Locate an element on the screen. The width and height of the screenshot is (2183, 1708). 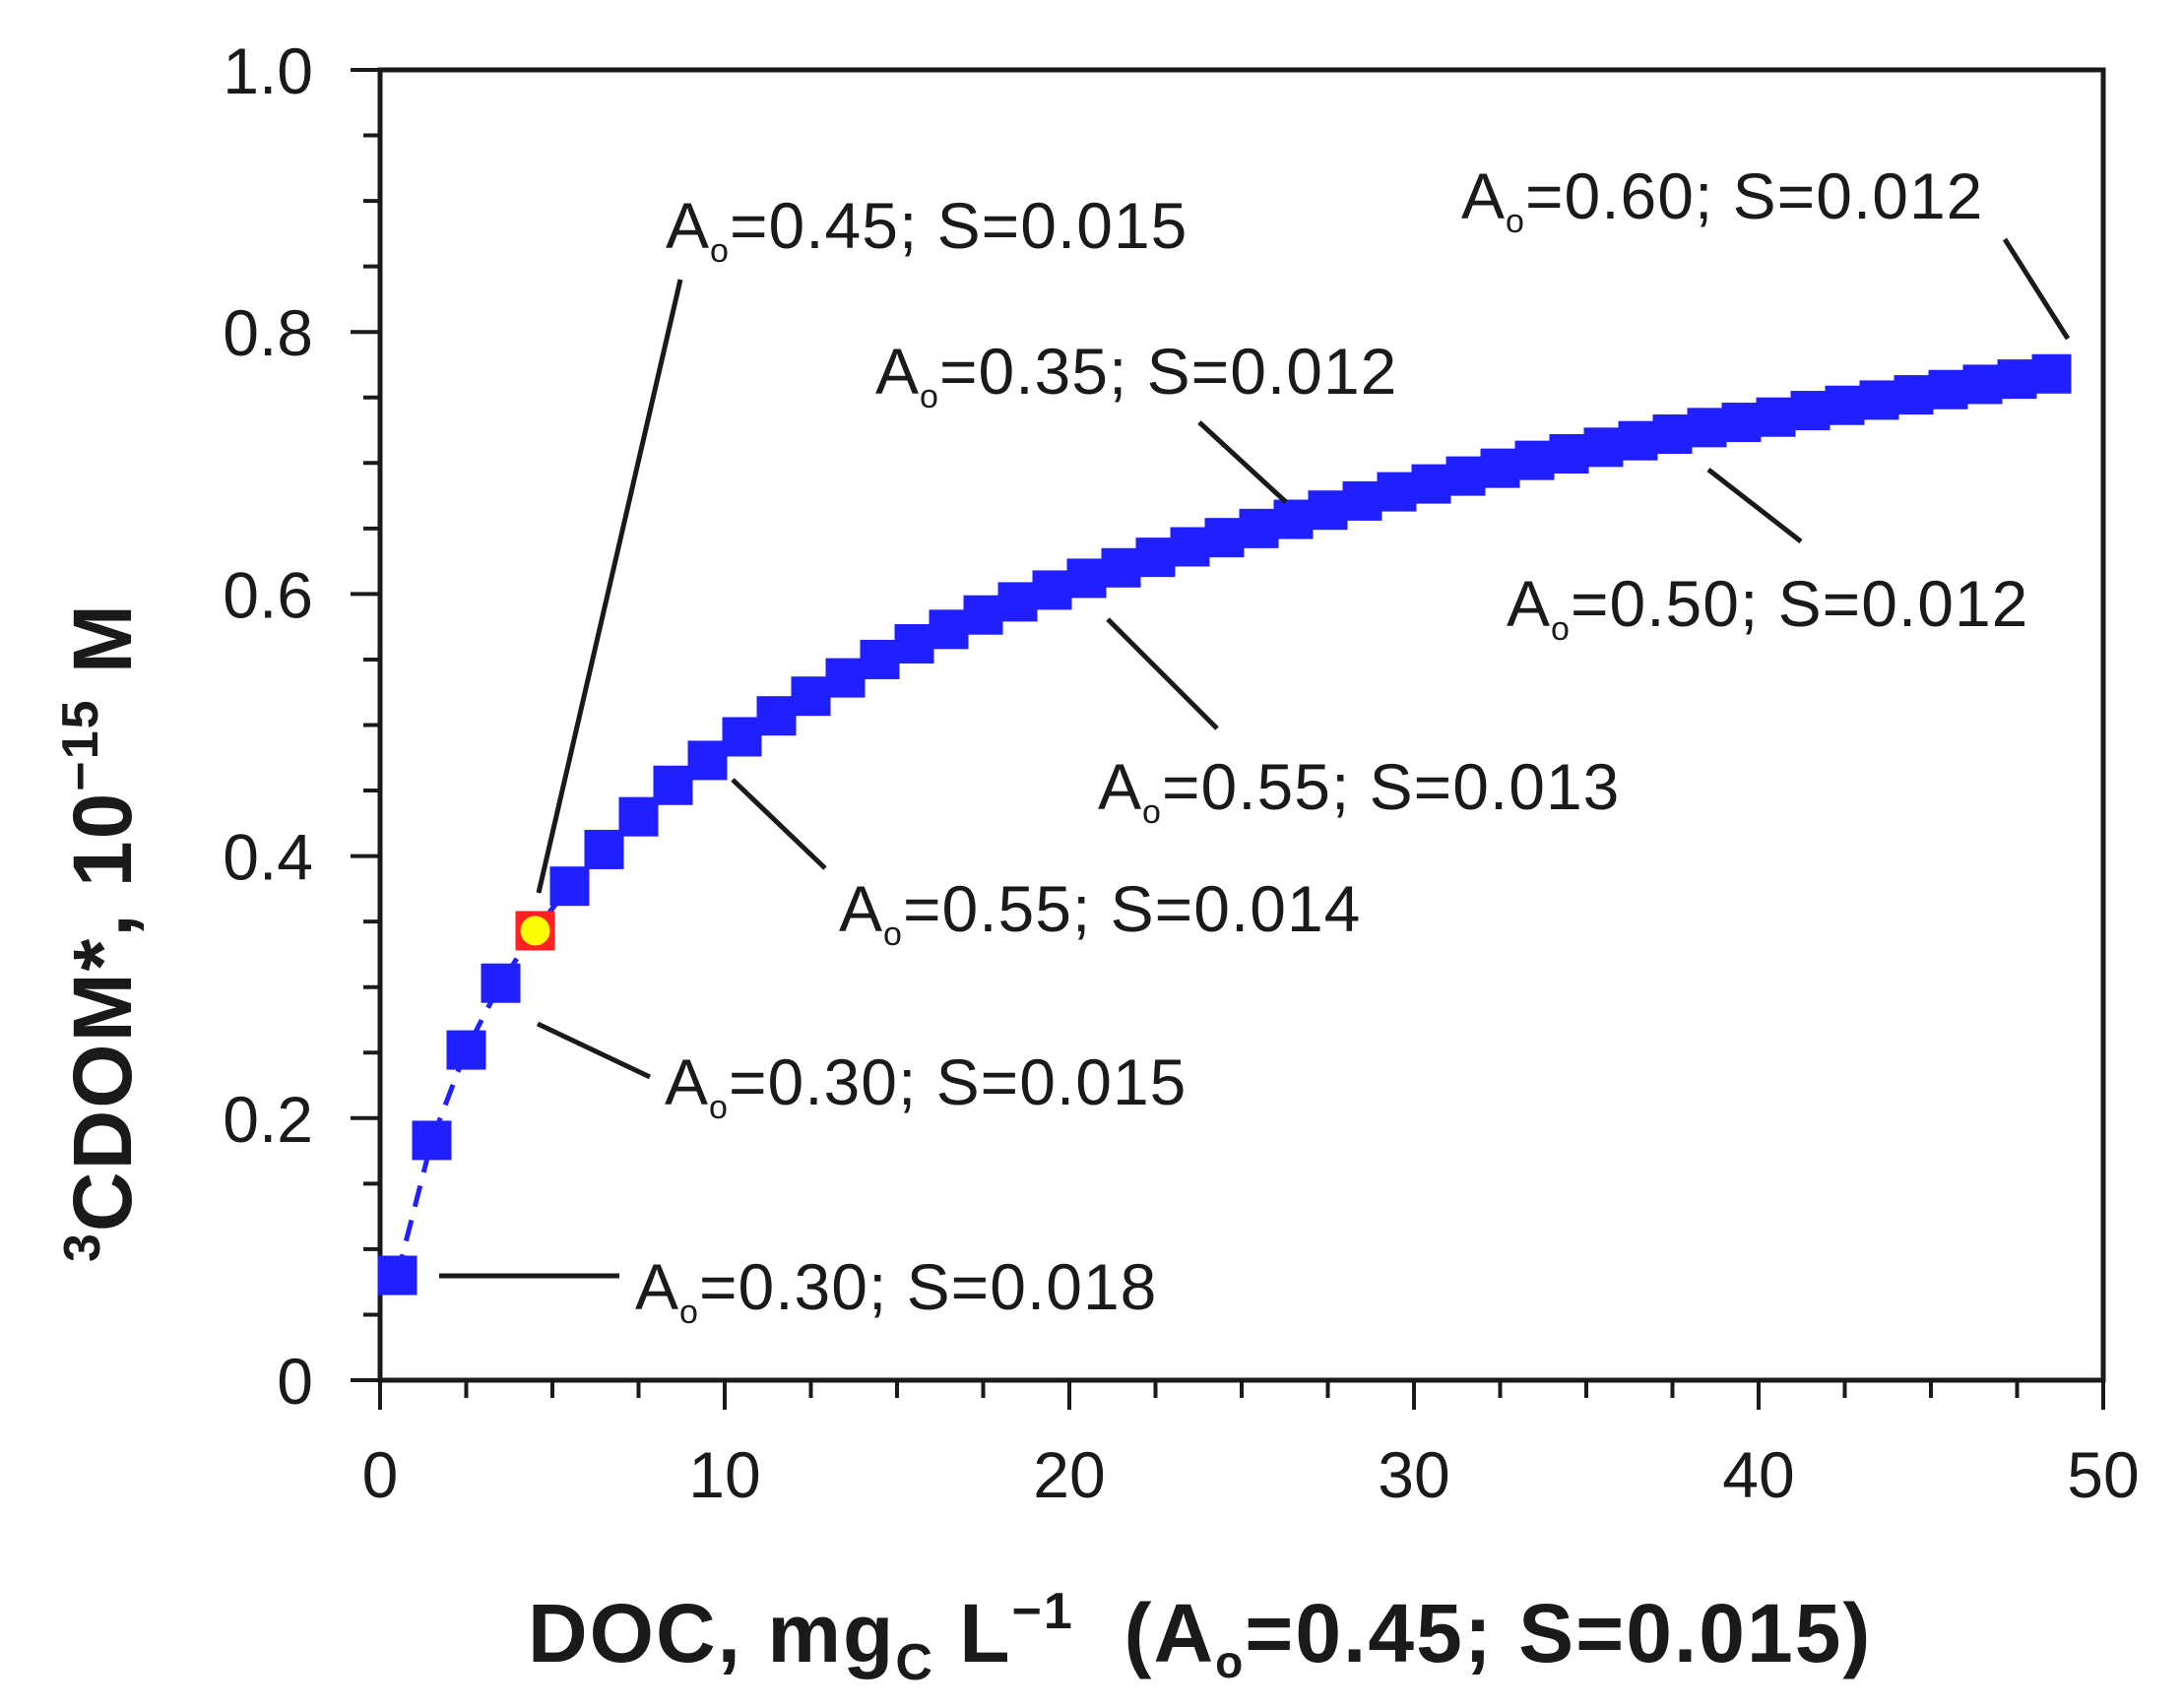
y-tick-label: 1.0 is located at coordinates (268, 70).